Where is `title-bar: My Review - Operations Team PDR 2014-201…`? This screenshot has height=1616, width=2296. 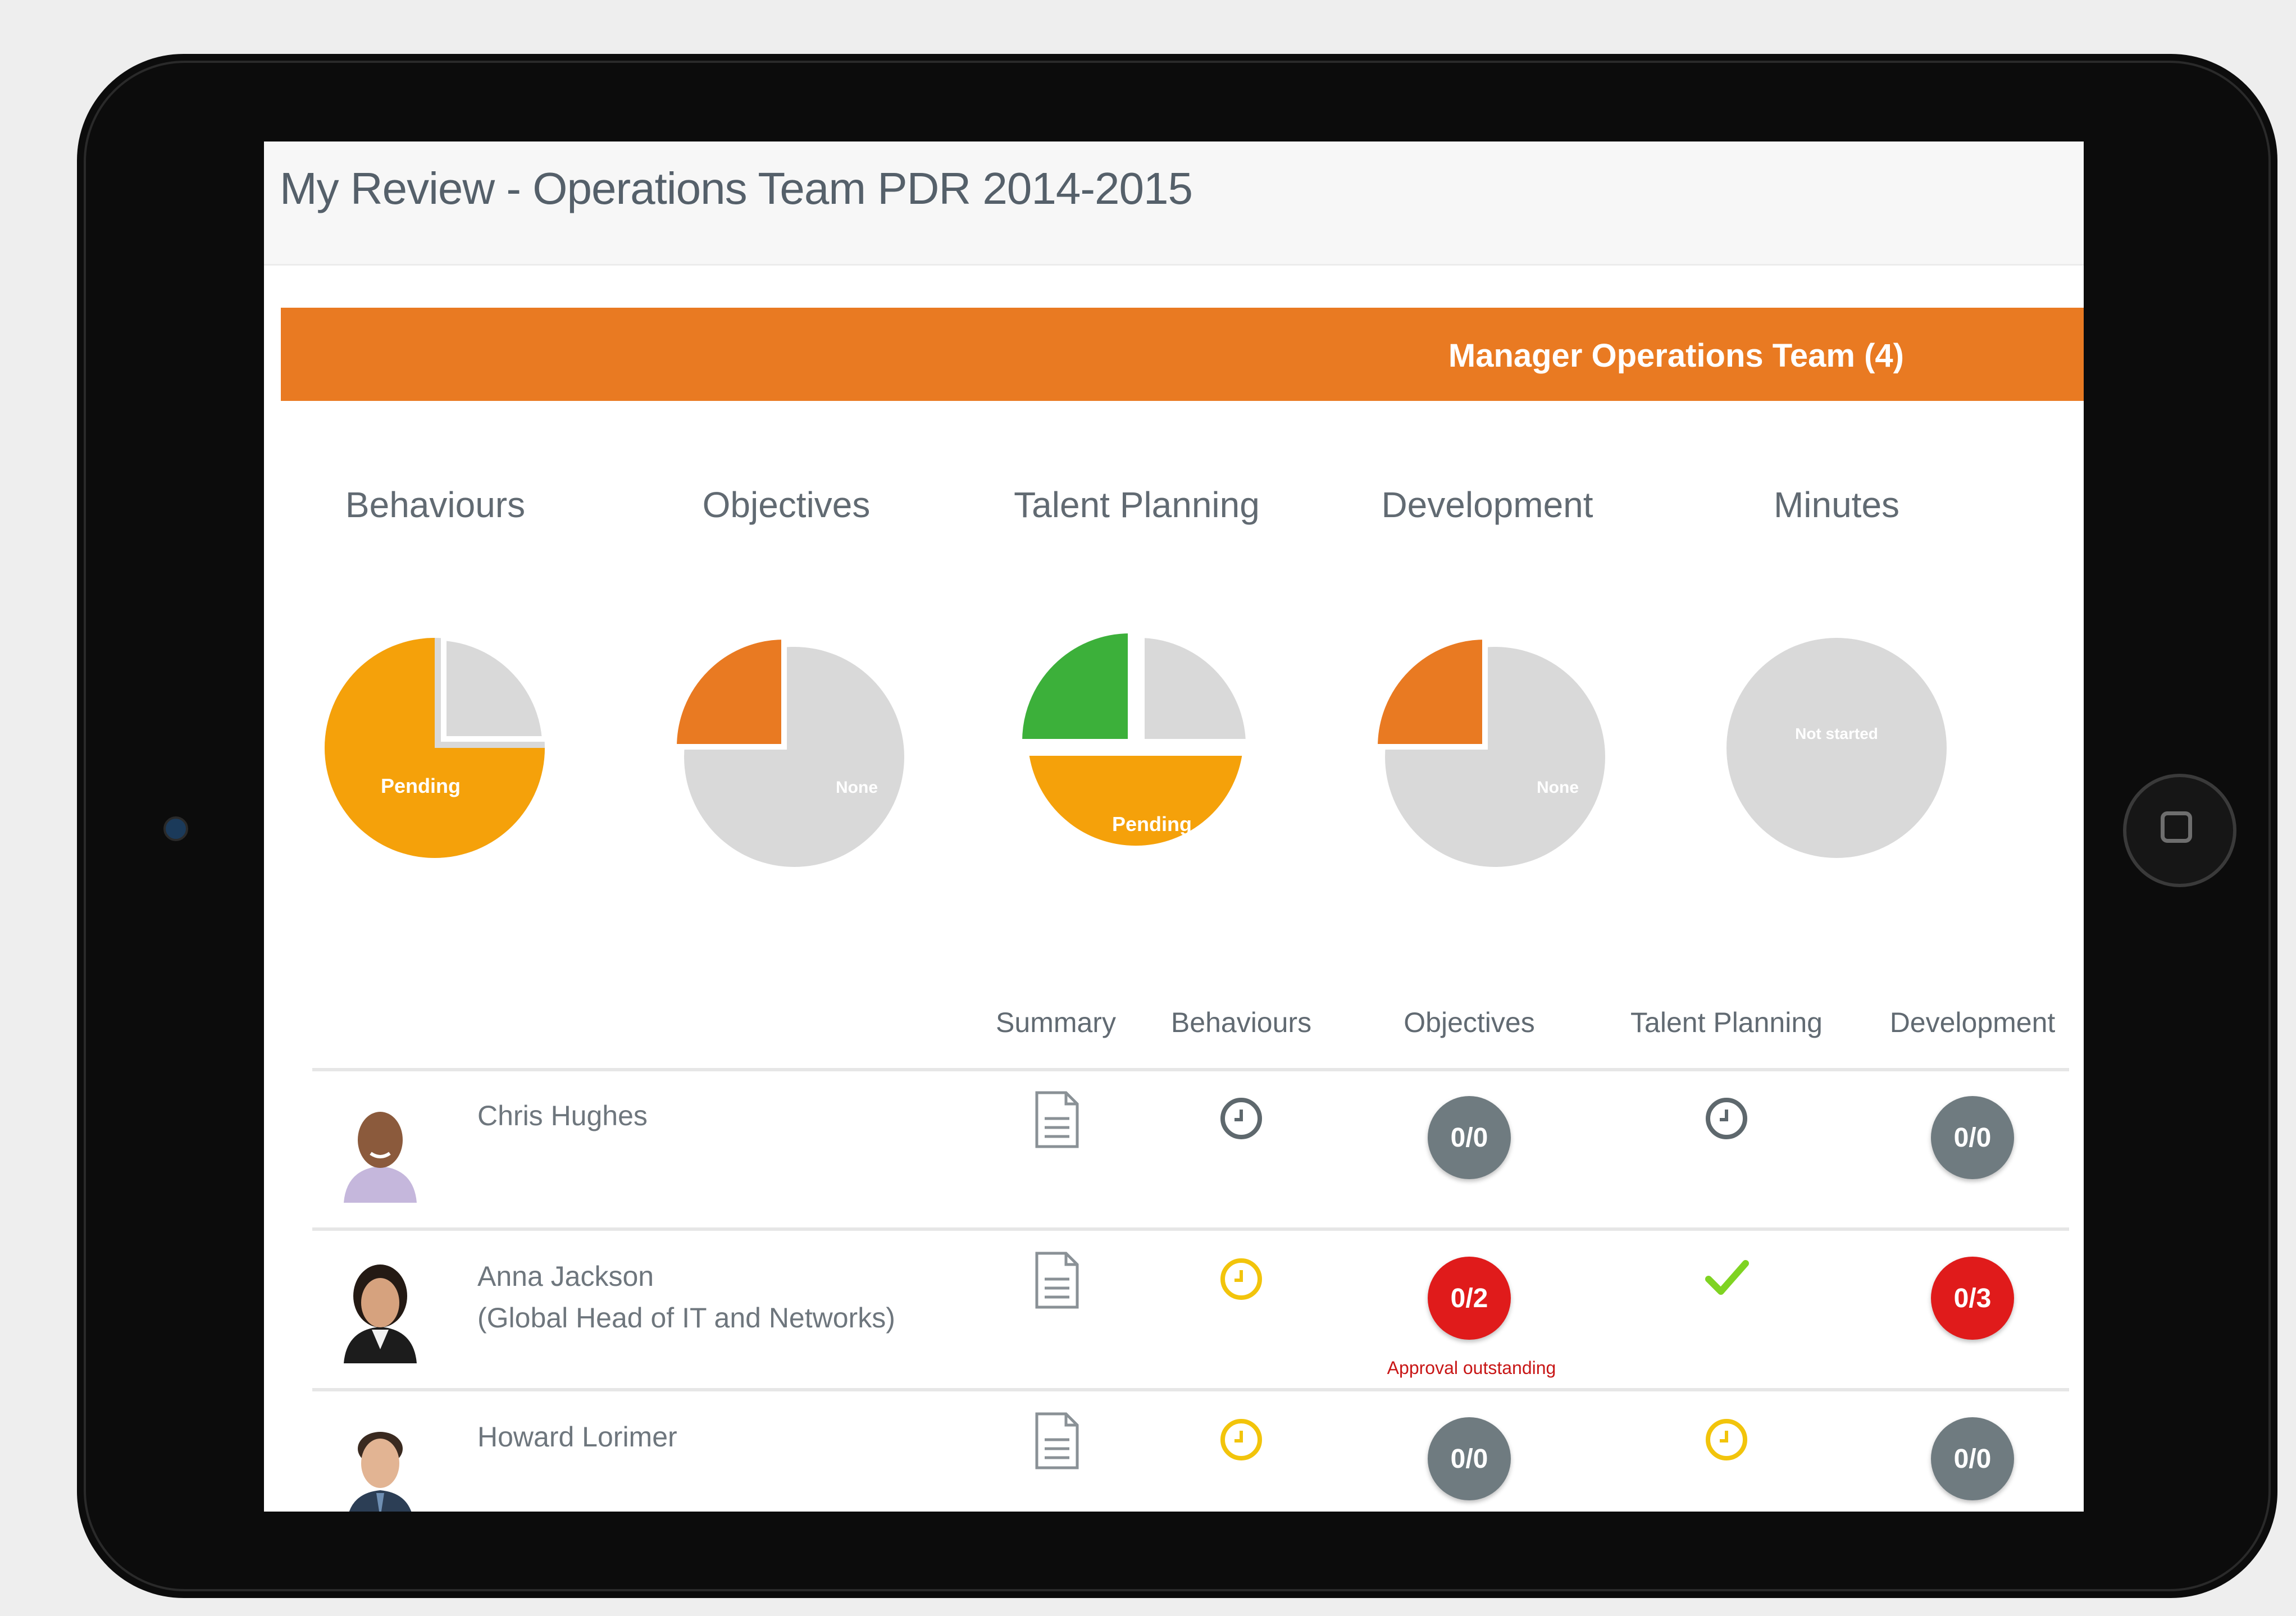 title-bar: My Review - Operations Team PDR 2014-201… is located at coordinates (1174, 203).